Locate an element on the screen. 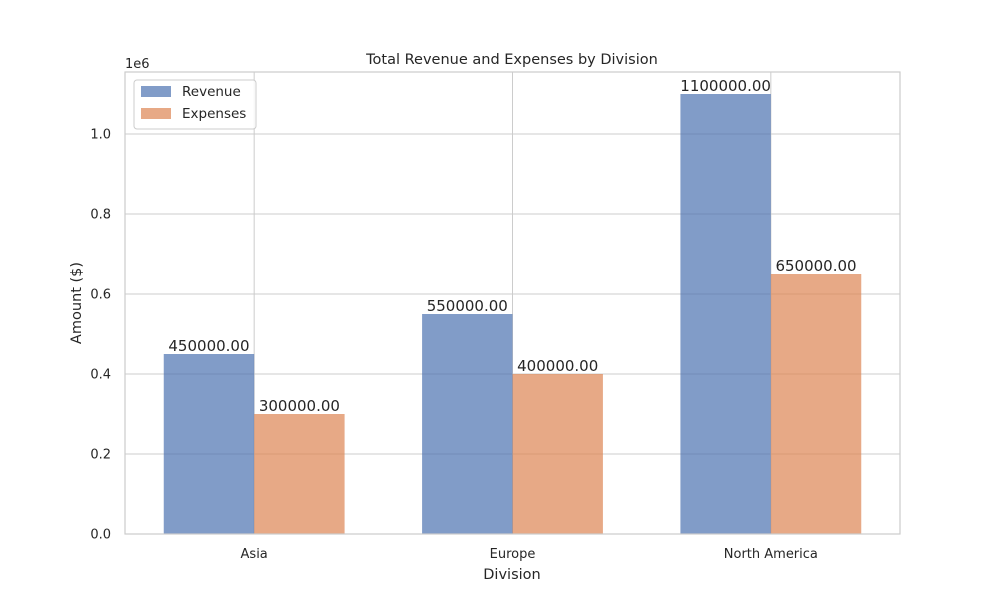  y-tick-label: 0.4 is located at coordinates (100, 375).